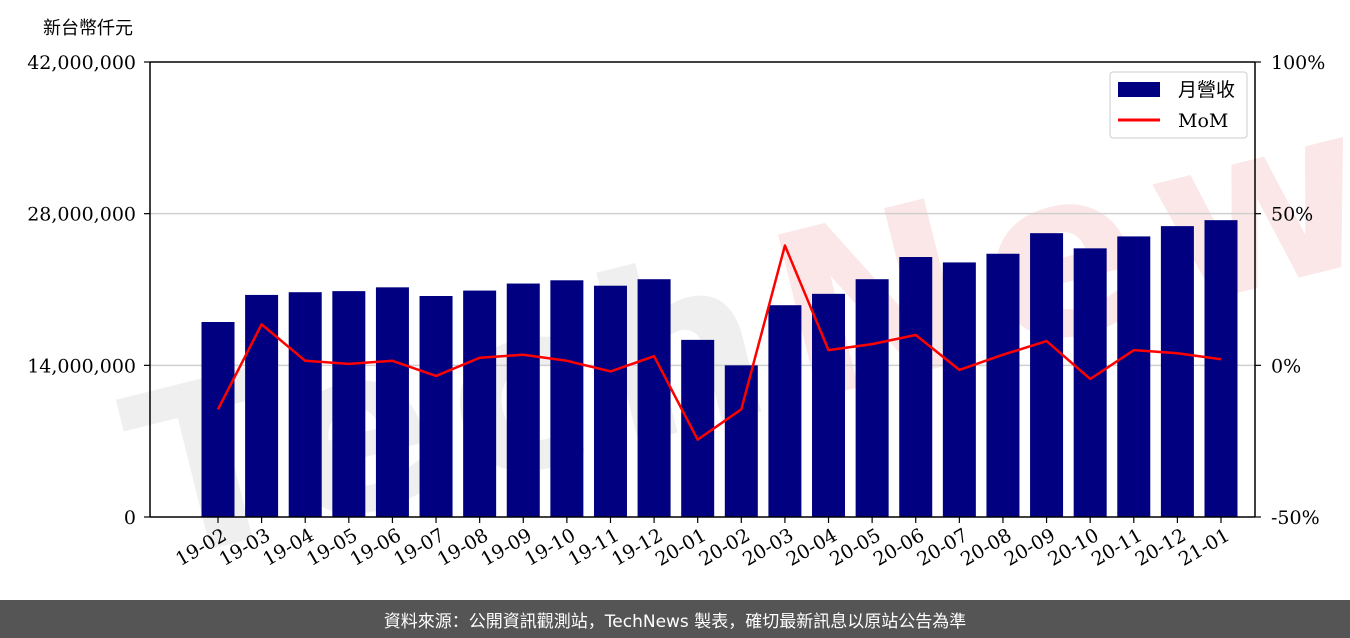 This screenshot has height=638, width=1350. I want to click on right-tick-label: 50%, so click(1292, 215).